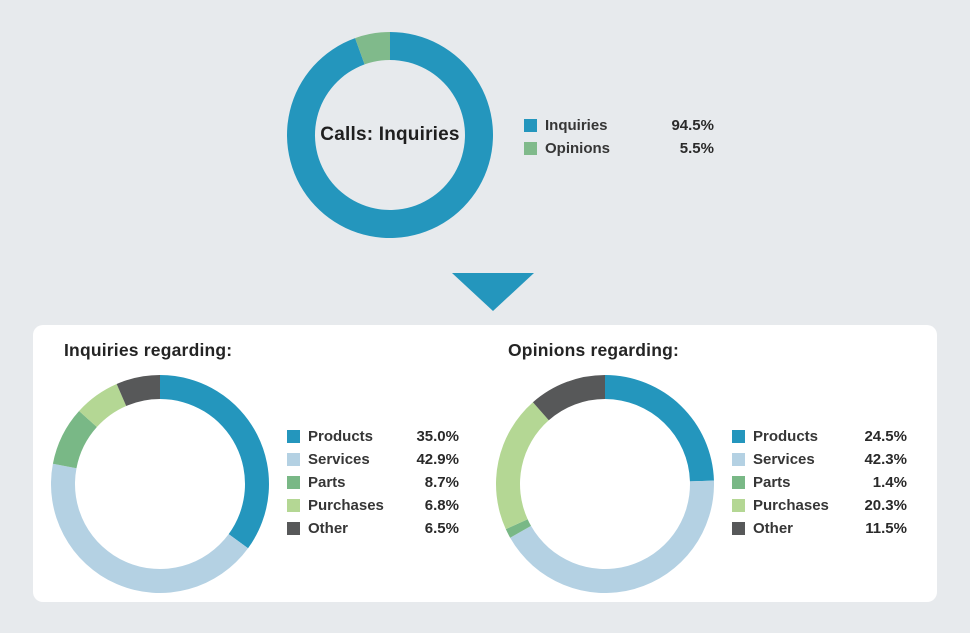 The width and height of the screenshot is (970, 633). What do you see at coordinates (373, 459) in the screenshot?
I see `legend-row-services: Services 42.9%` at bounding box center [373, 459].